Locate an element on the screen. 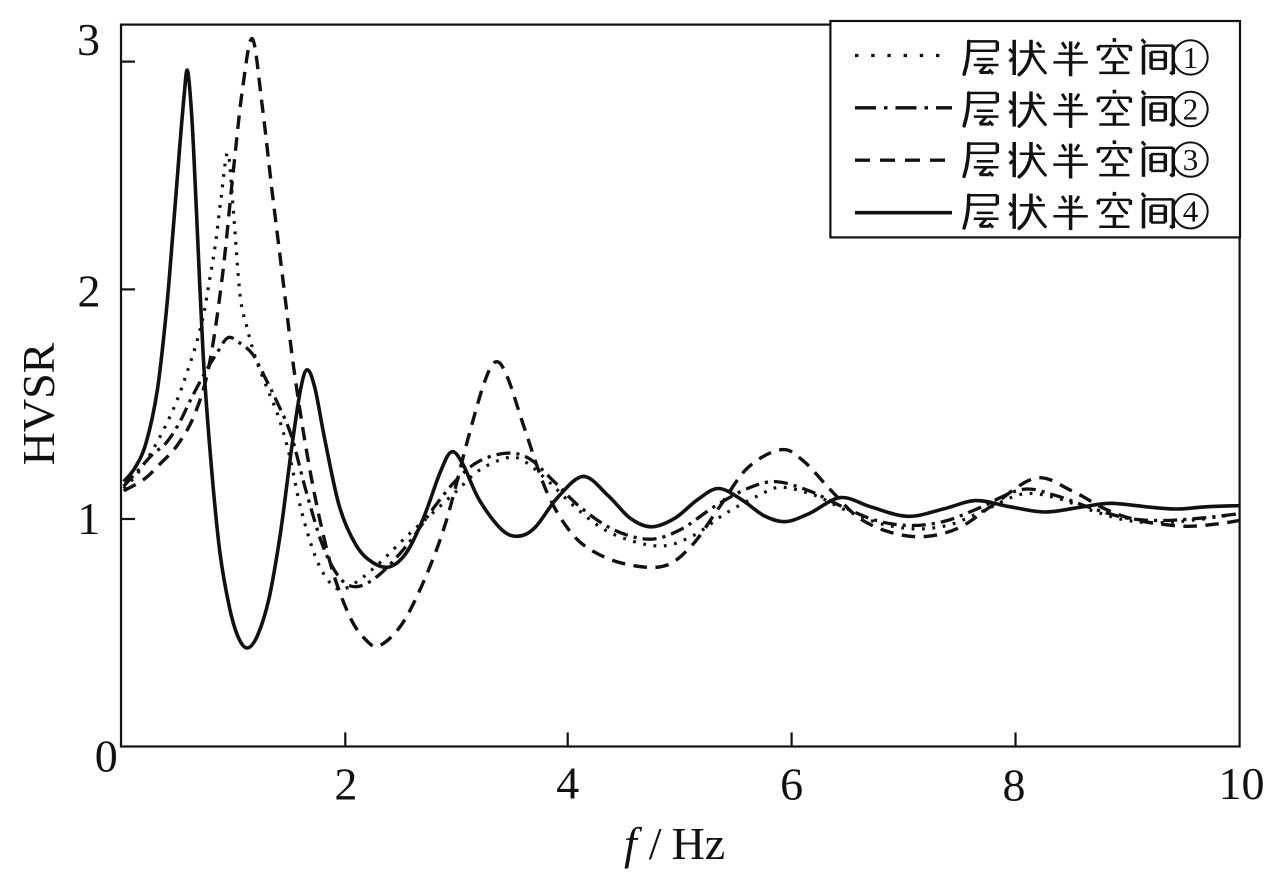  svg-text: 6 is located at coordinates (791, 784).